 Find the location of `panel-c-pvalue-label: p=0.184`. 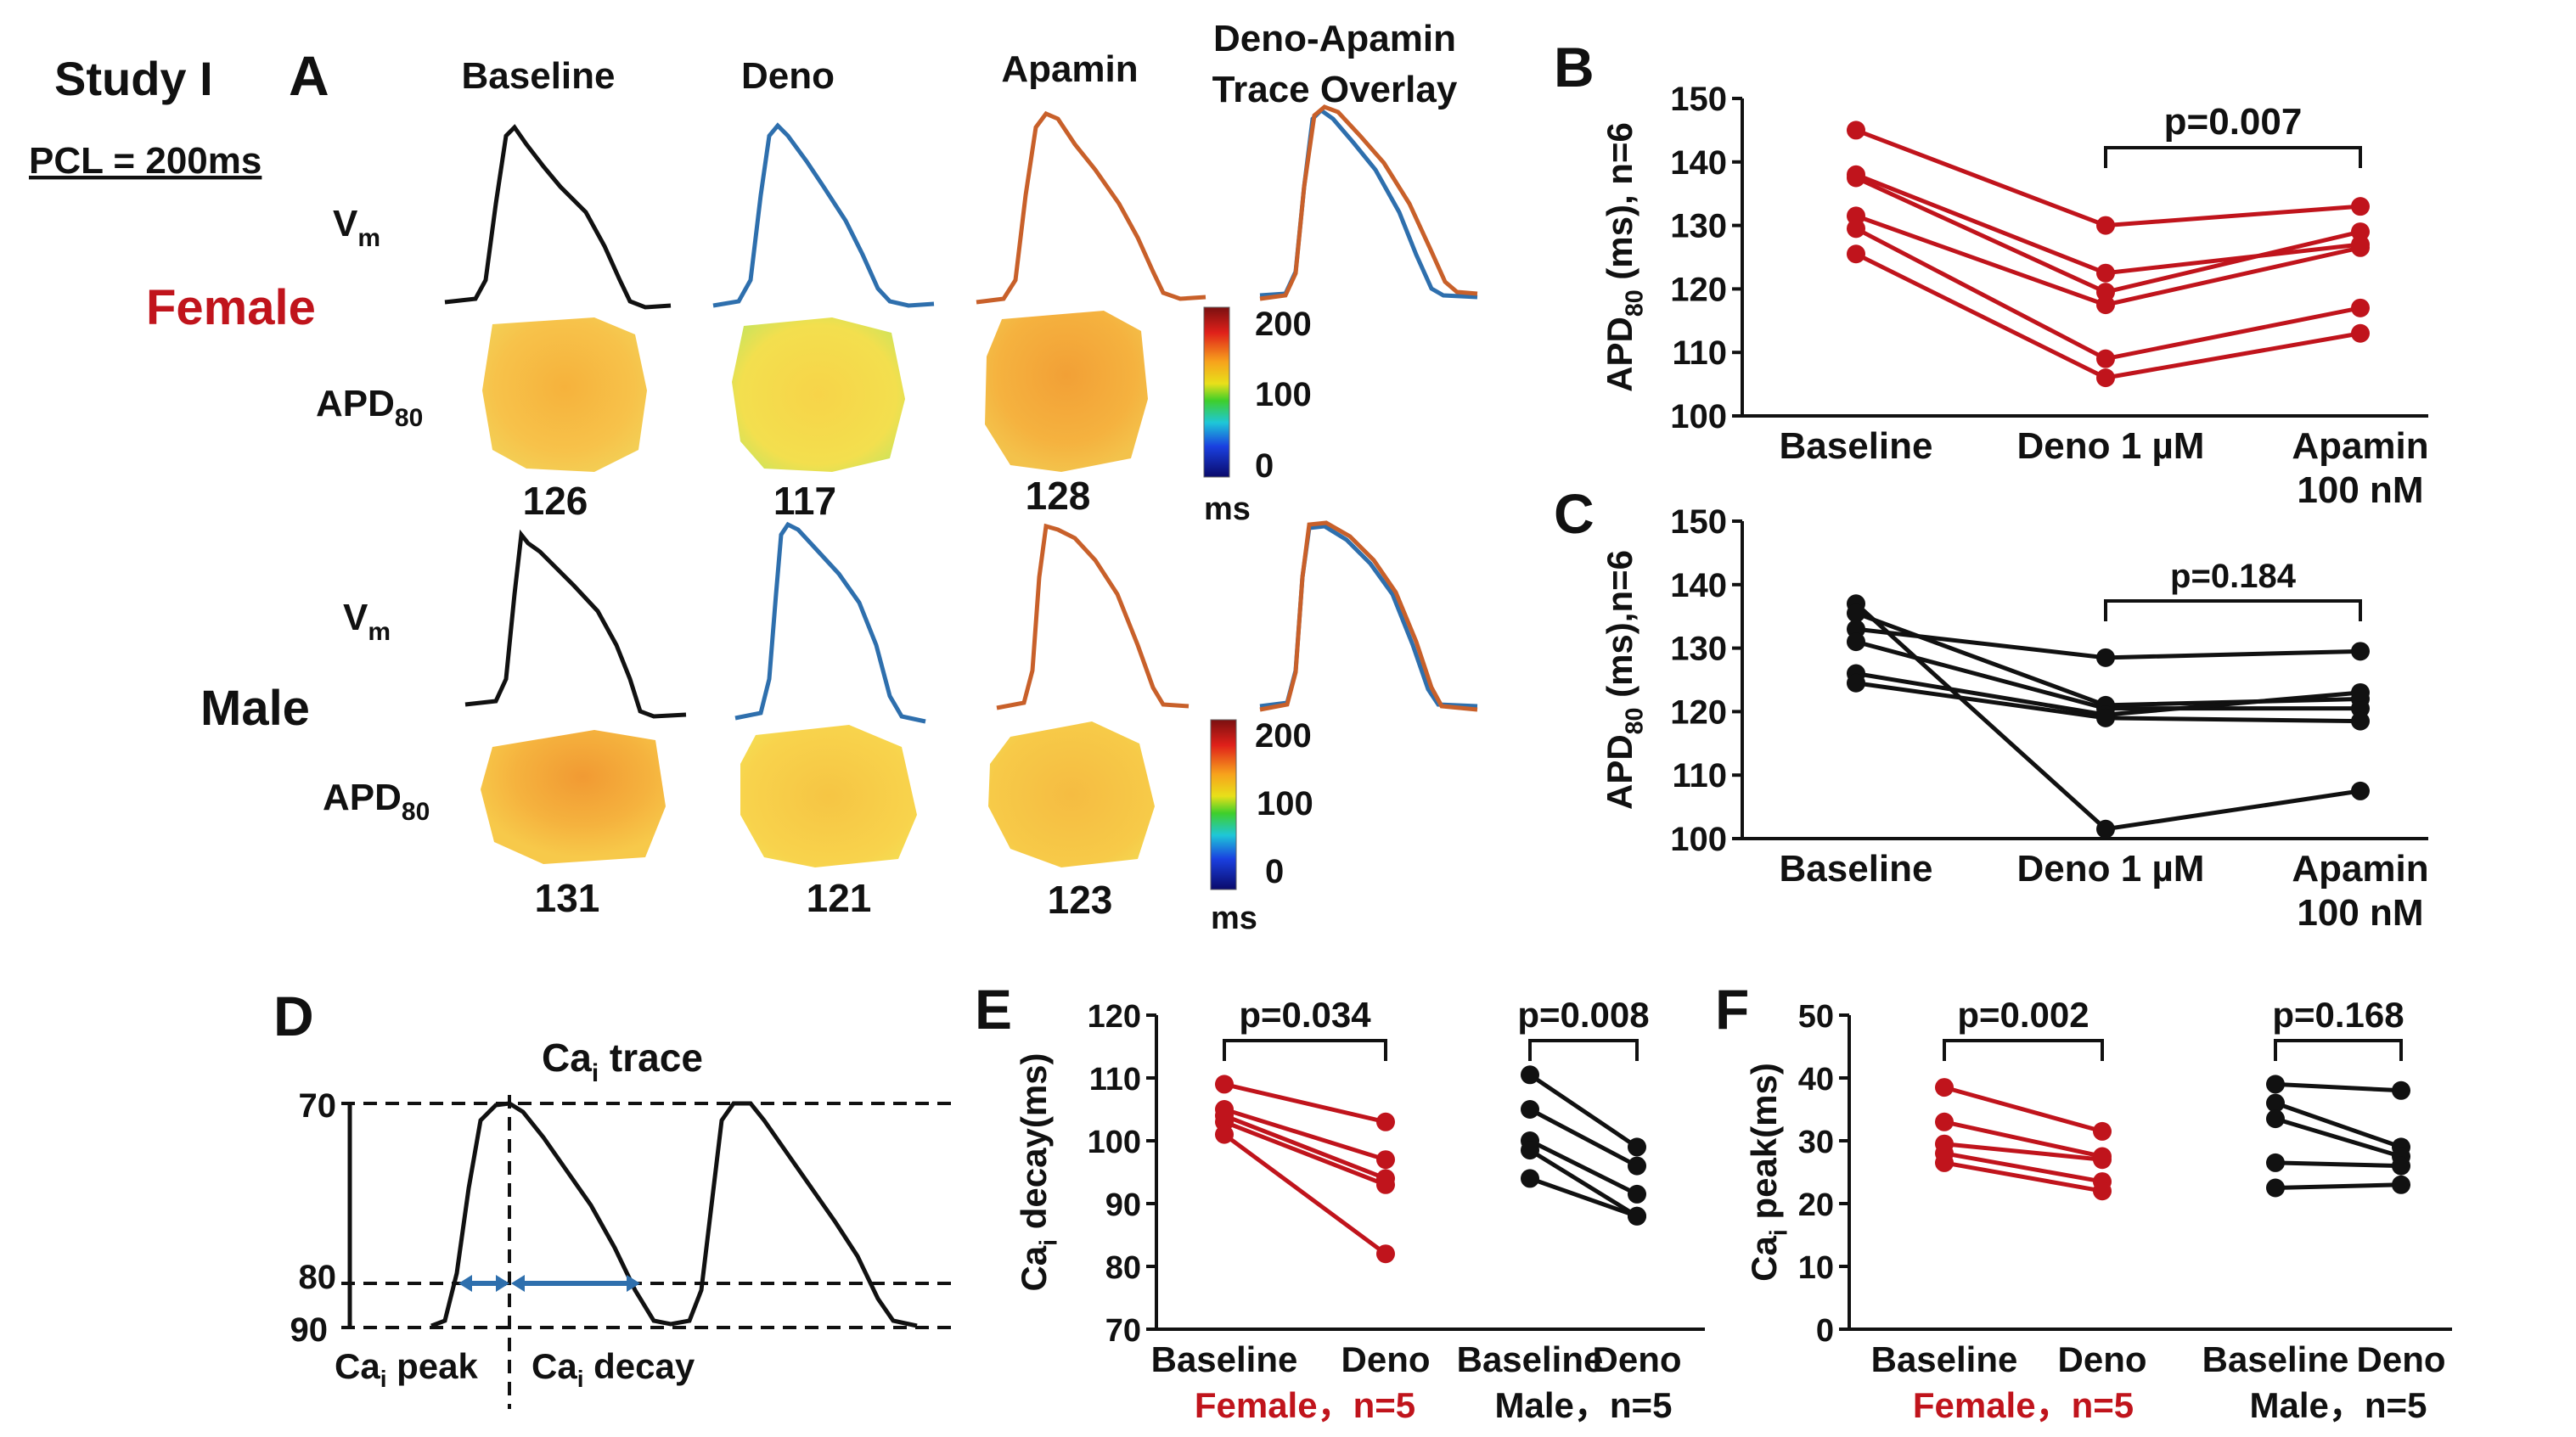

panel-c-pvalue-label: p=0.184 is located at coordinates (2233, 576).